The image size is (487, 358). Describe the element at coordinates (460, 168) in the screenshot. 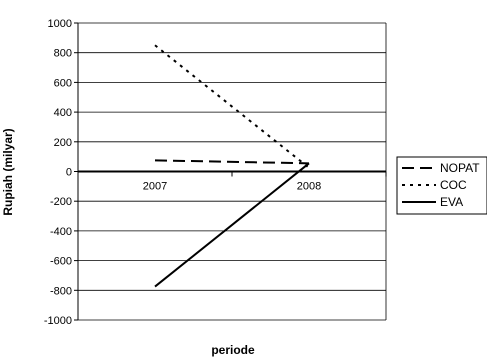

I see `legend-label-nopat: NOPAT` at that location.